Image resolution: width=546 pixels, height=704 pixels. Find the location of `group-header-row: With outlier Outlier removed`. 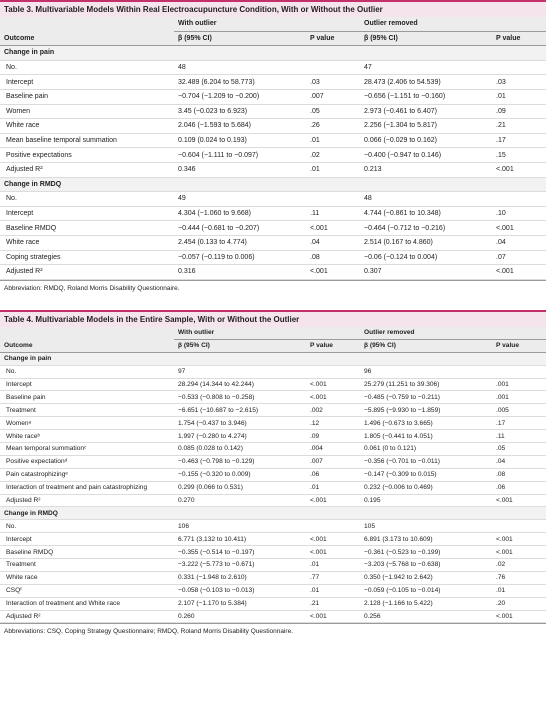

group-header-row: With outlier Outlier removed is located at coordinates (273, 333).